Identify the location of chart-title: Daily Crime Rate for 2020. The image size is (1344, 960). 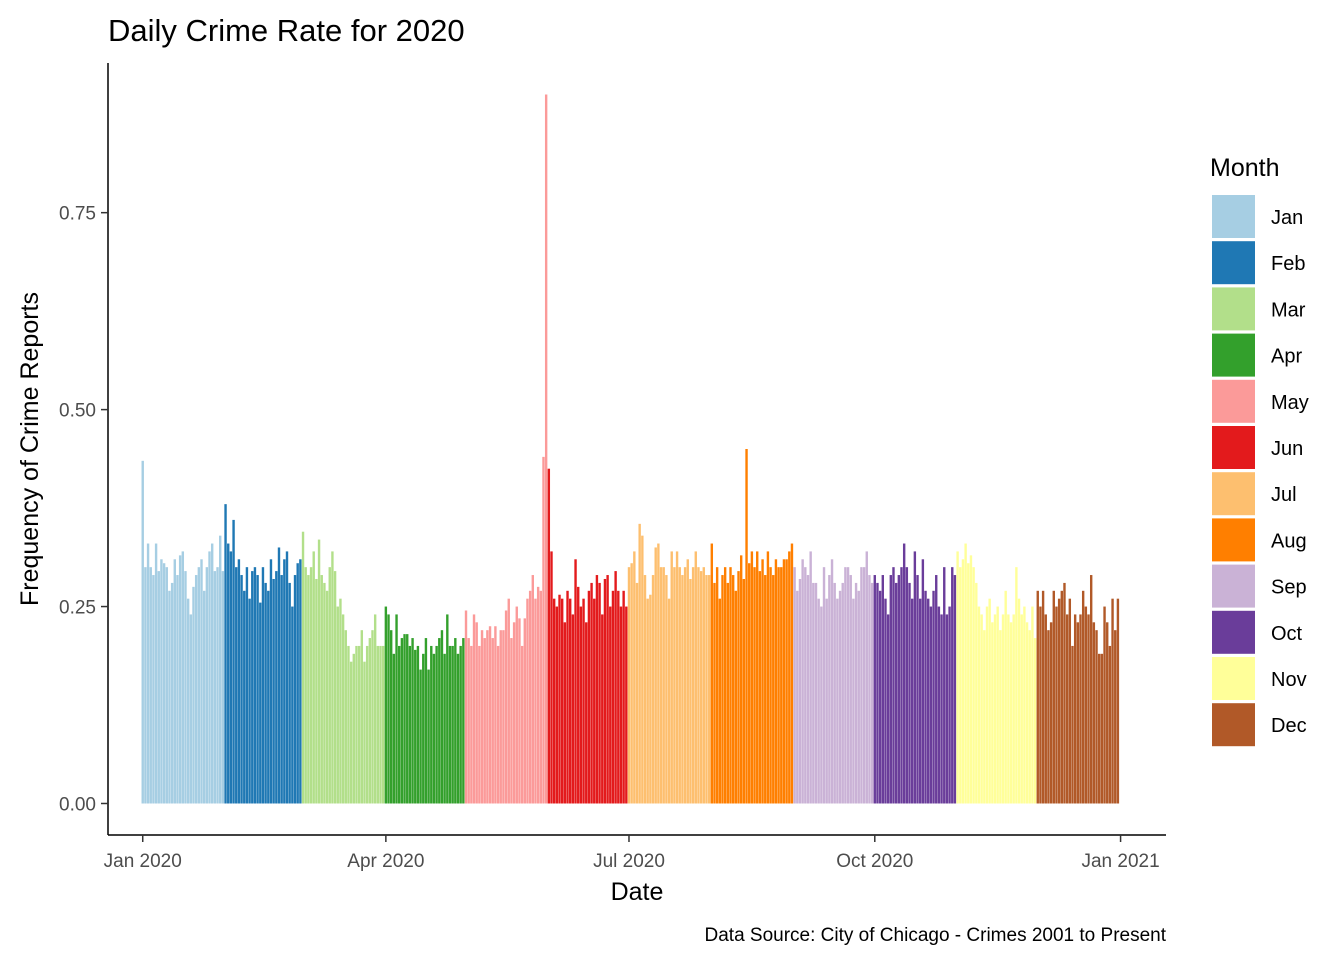
(286, 30).